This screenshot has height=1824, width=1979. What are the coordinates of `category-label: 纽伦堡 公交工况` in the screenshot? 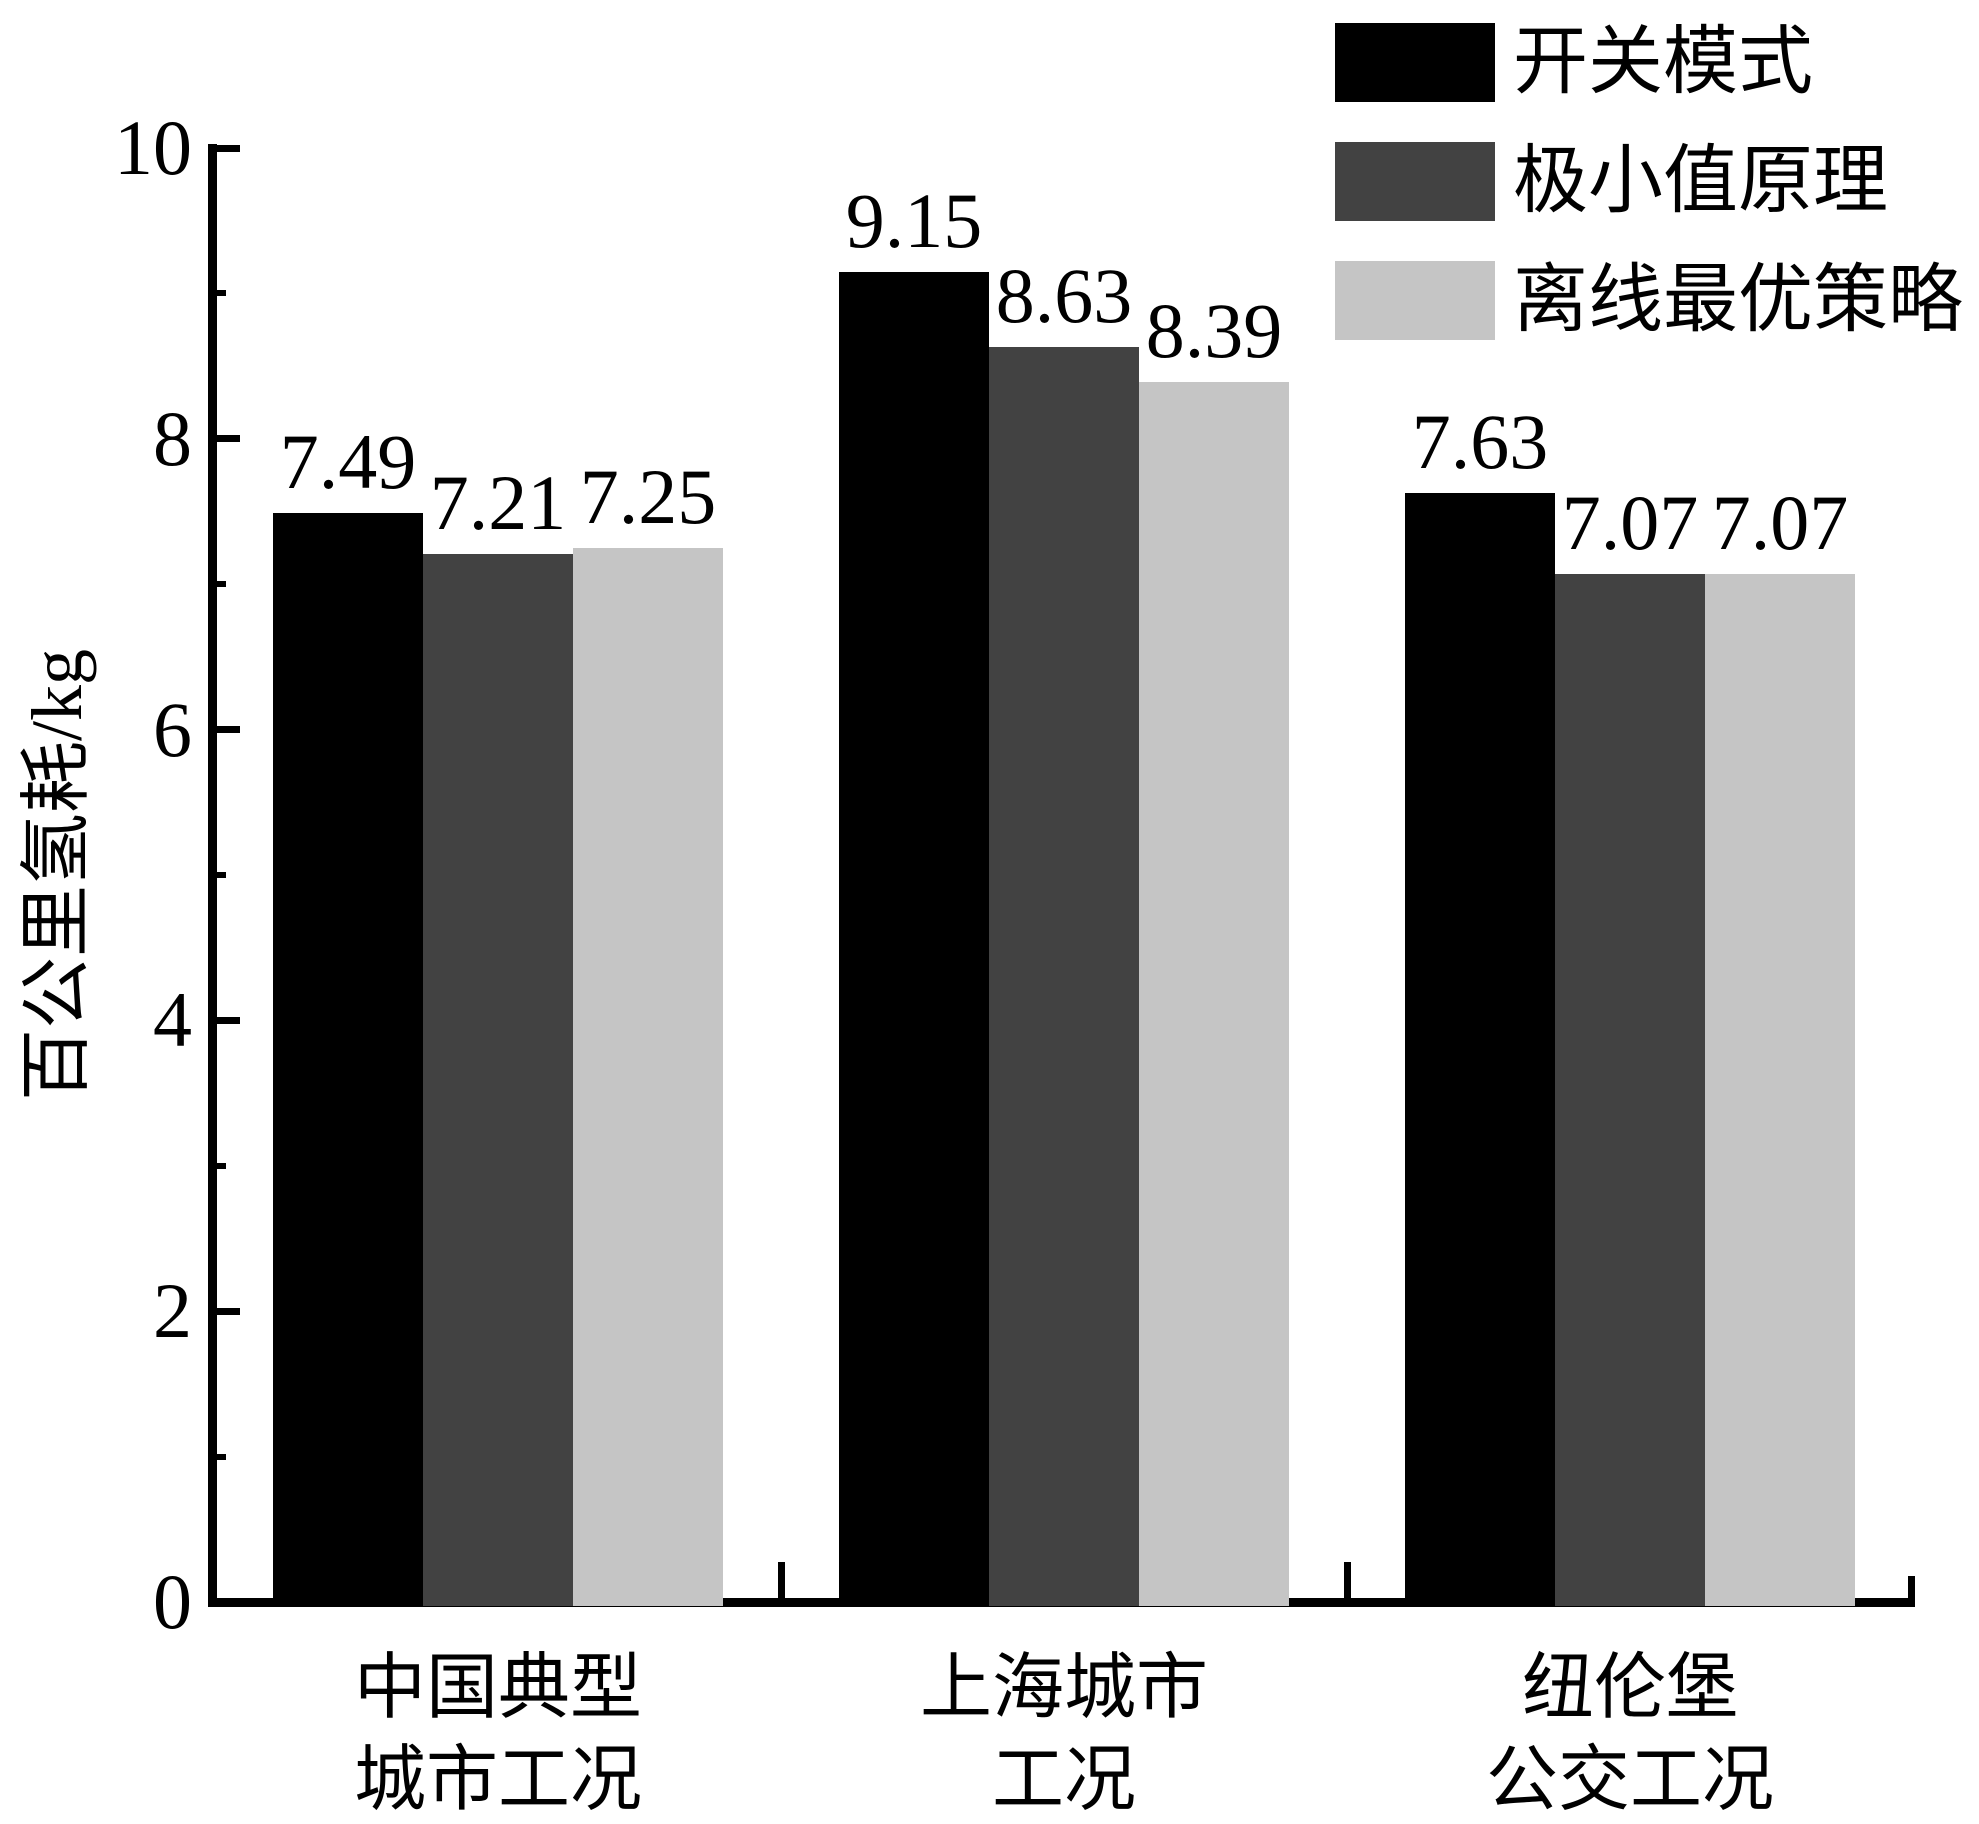 It's located at (1630, 1733).